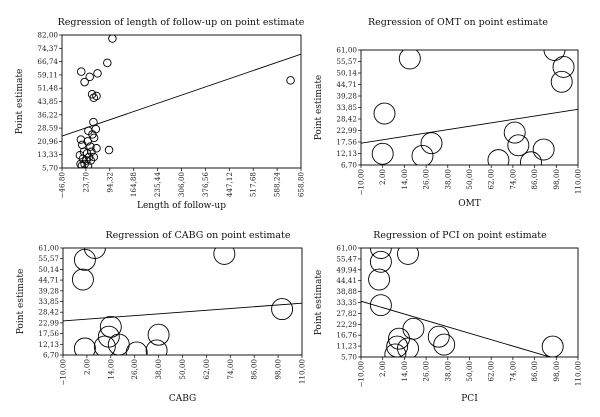 The image size is (600, 417). What do you see at coordinates (48, 269) in the screenshot?
I see `y-tick-label: 50,14` at bounding box center [48, 269].